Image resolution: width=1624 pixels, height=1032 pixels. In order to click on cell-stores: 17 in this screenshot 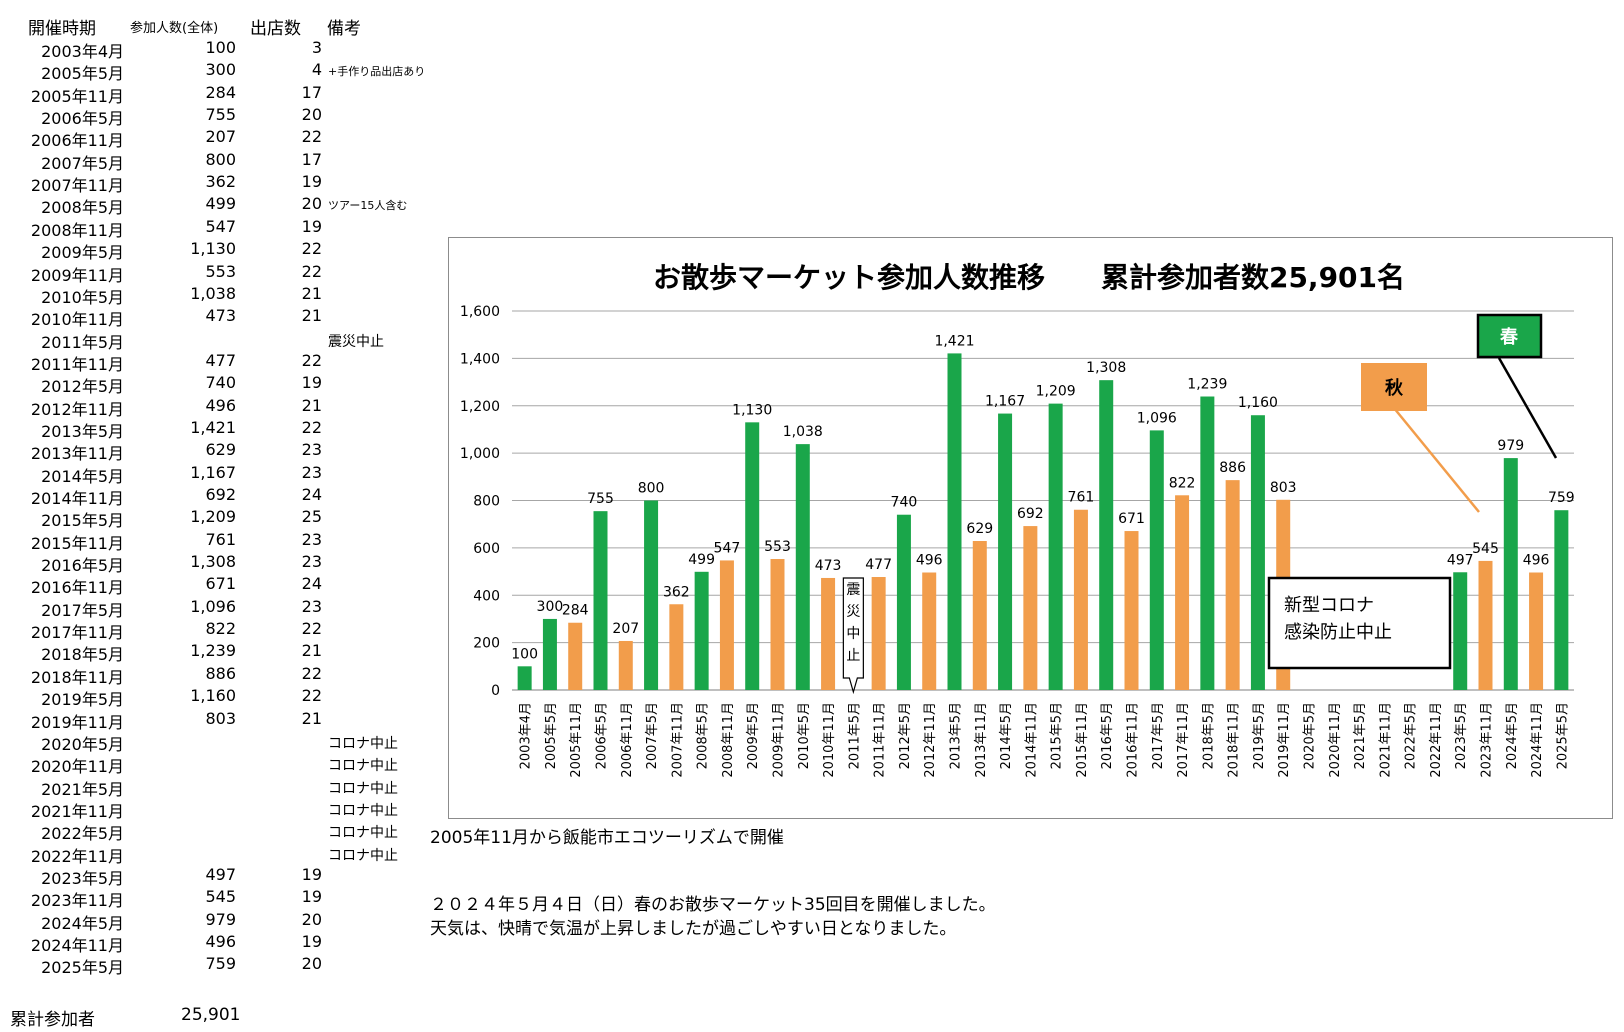, I will do `click(311, 92)`.